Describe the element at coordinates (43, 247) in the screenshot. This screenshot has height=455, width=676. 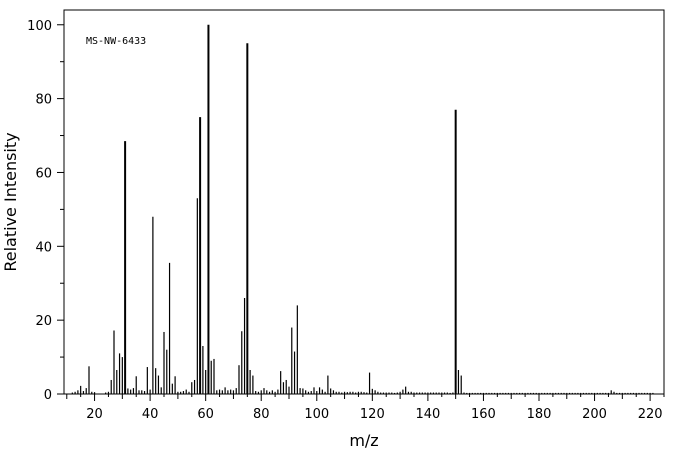
I see `y-tick-label: 40` at that location.